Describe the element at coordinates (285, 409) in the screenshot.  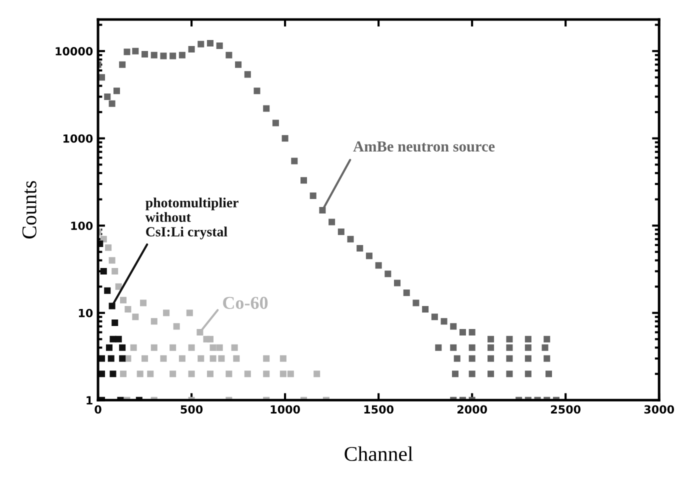
I see `x-tick-label: 1000` at that location.